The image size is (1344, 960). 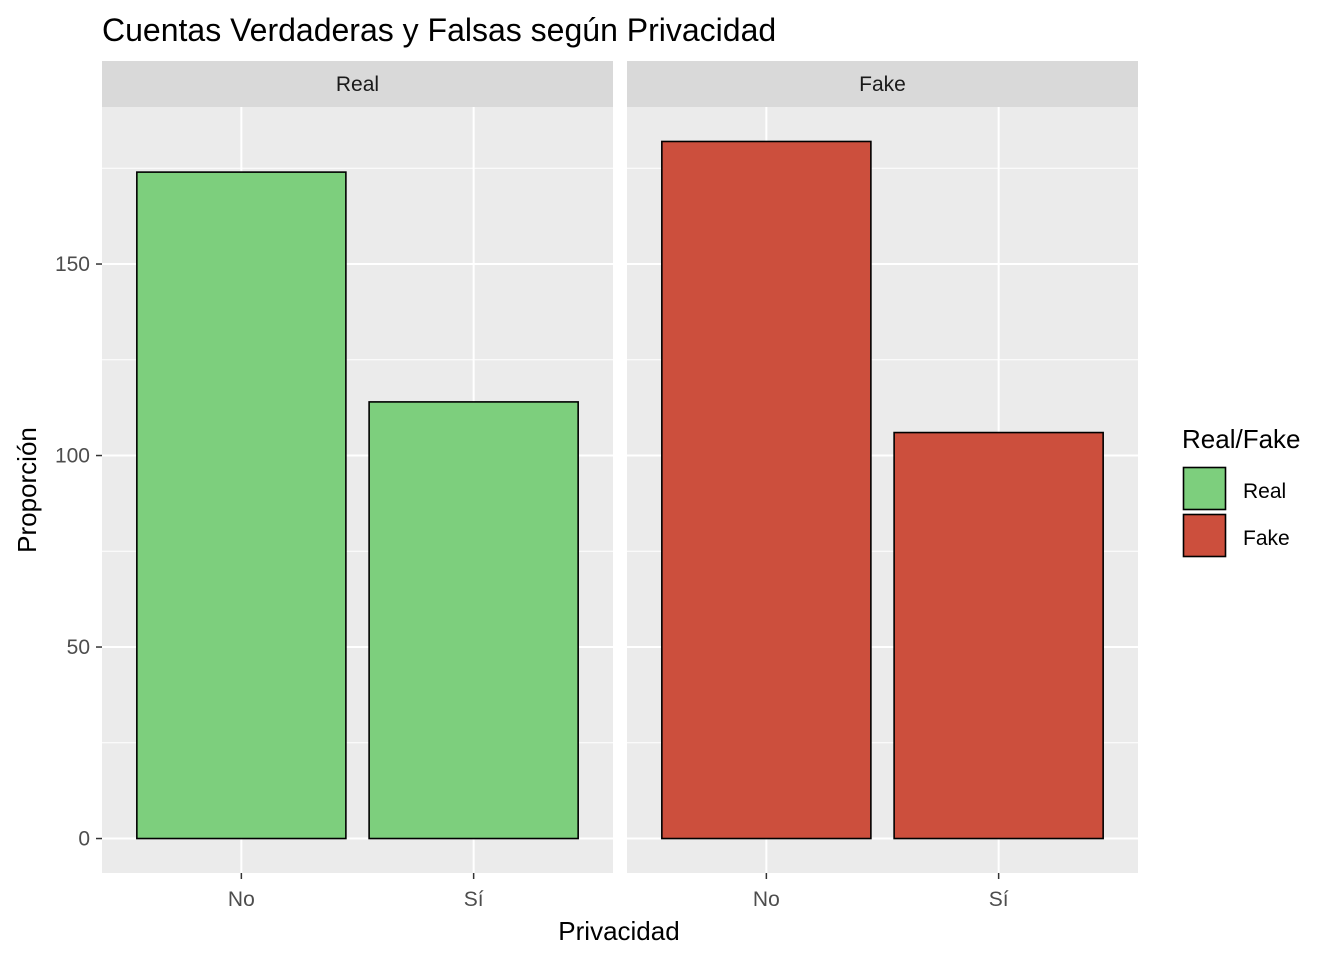 I want to click on facet-strip-label: Real, so click(x=357, y=84).